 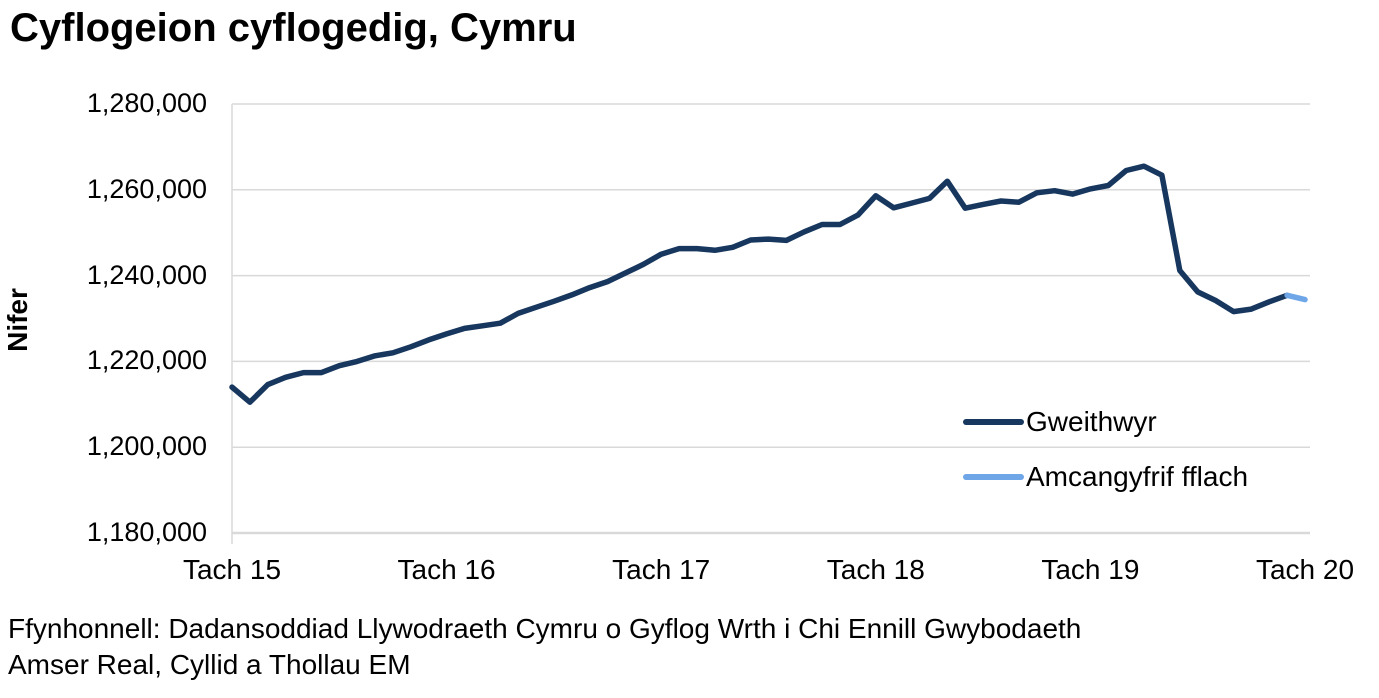 I want to click on y-tick-label: 1,280,000, so click(x=146, y=103).